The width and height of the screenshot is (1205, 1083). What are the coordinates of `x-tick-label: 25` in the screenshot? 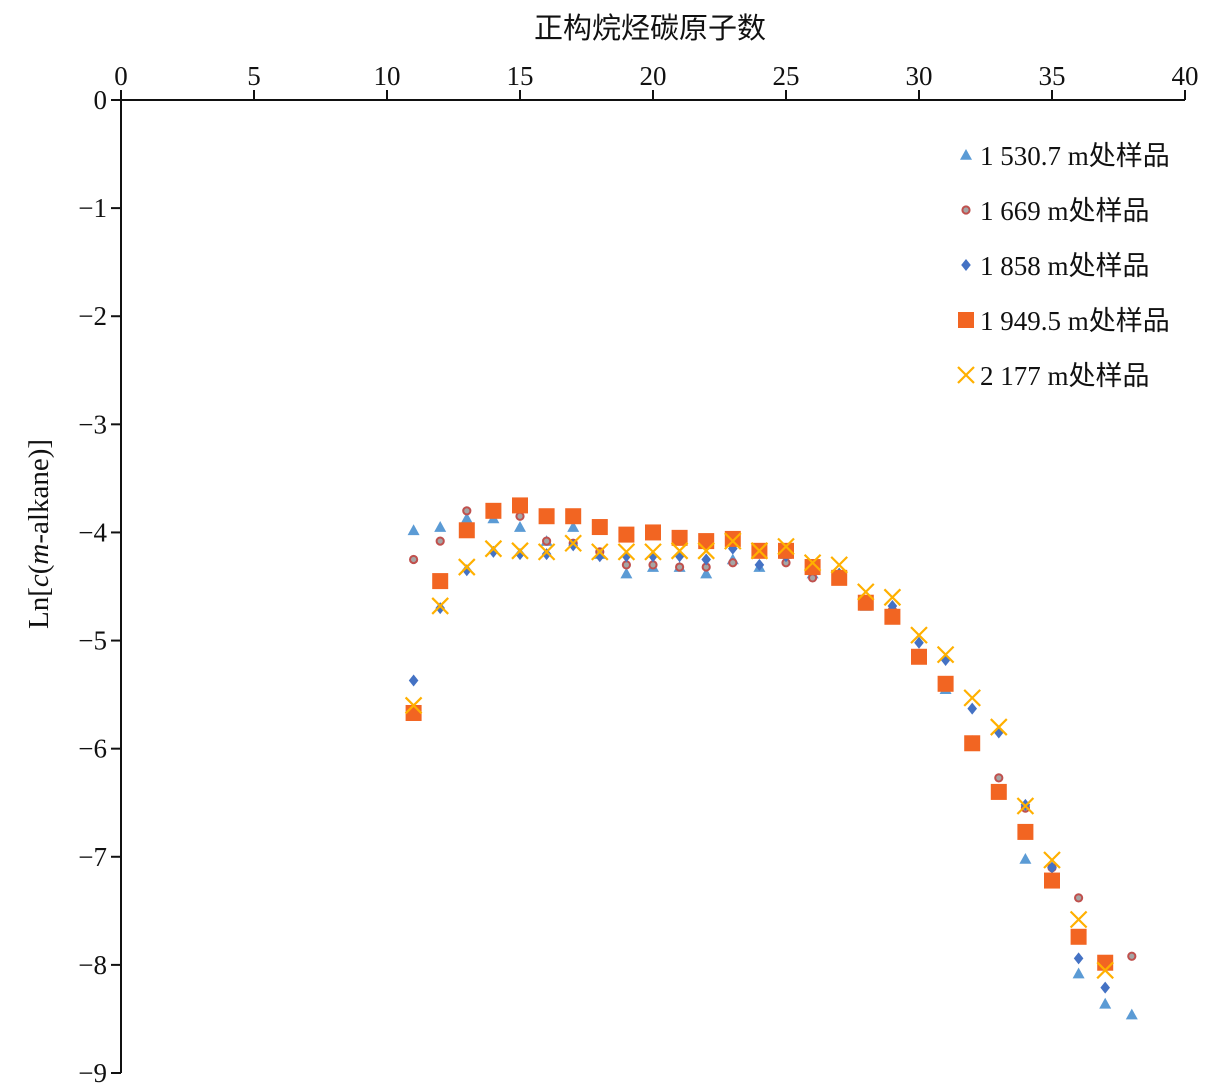 It's located at (786, 76).